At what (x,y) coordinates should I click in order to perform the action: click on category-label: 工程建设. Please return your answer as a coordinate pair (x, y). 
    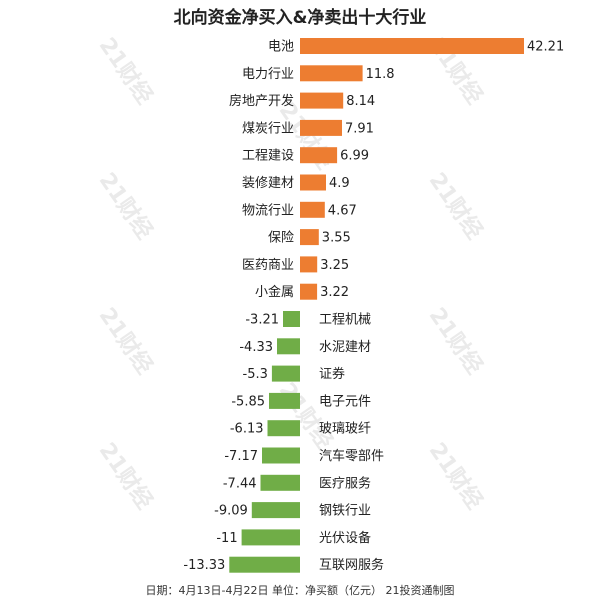
    Looking at the image, I should click on (268, 156).